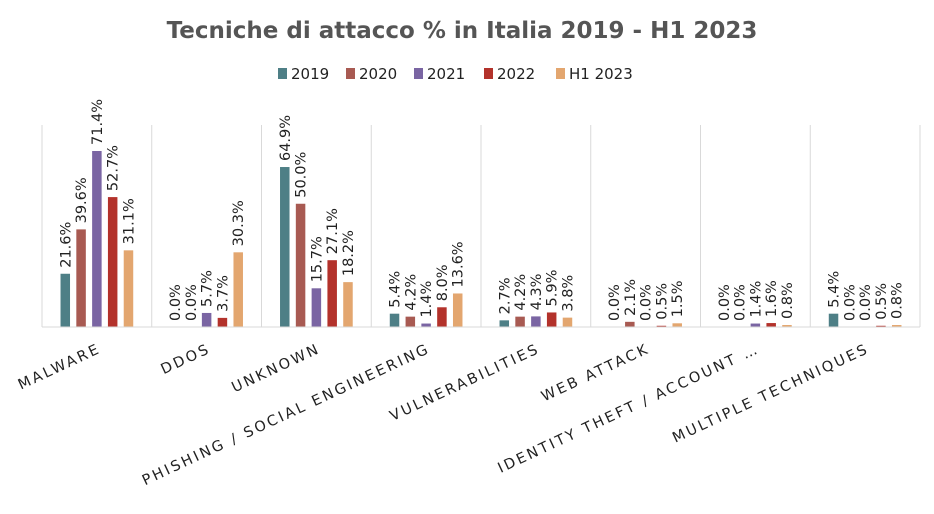  I want to click on legend-item: 2020, so click(371, 74).